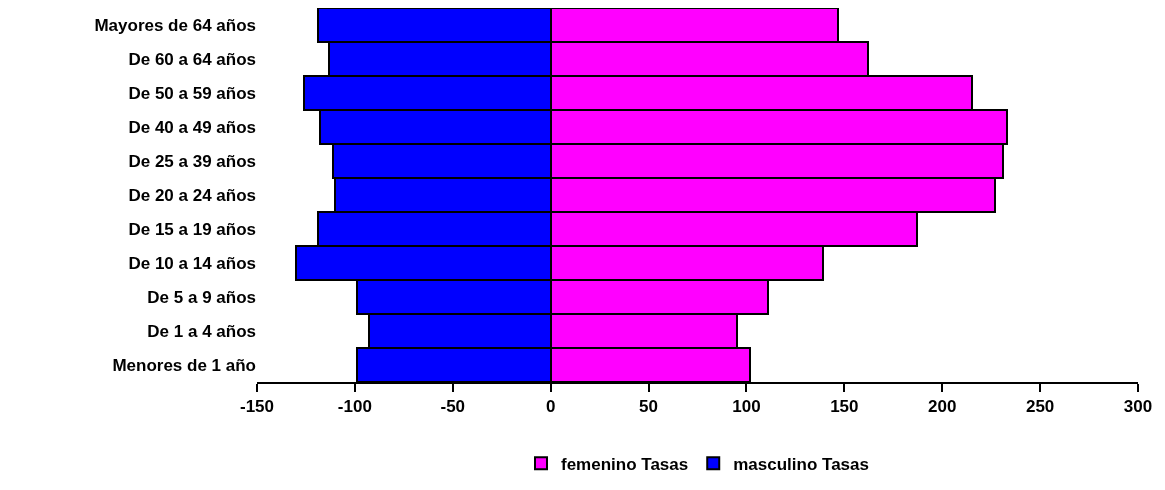 The image size is (1165, 490). What do you see at coordinates (192, 263) in the screenshot?
I see `y-tick-label: De 10 a 14 años` at bounding box center [192, 263].